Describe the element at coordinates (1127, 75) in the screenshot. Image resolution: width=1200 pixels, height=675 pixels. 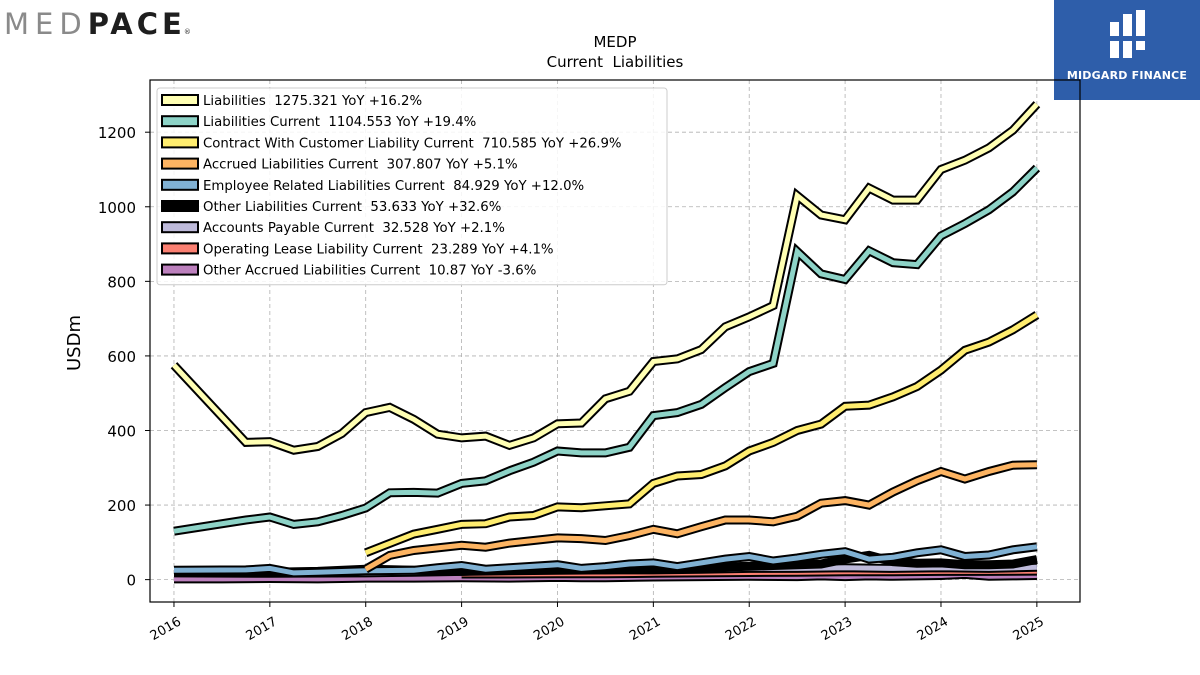
I see `midgard-brand-text: MIDGARD FINANCE` at that location.